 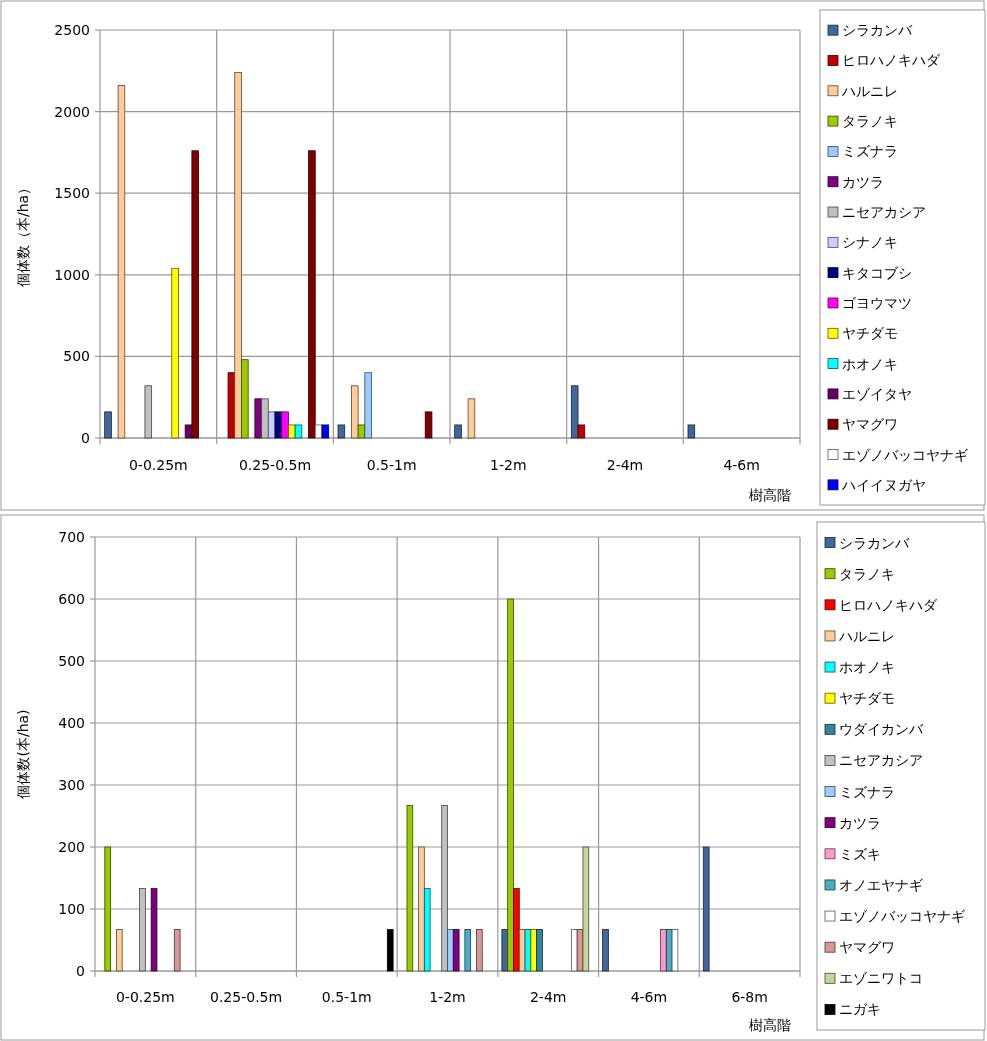 I want to click on y-tick-label: 700, so click(x=71, y=537).